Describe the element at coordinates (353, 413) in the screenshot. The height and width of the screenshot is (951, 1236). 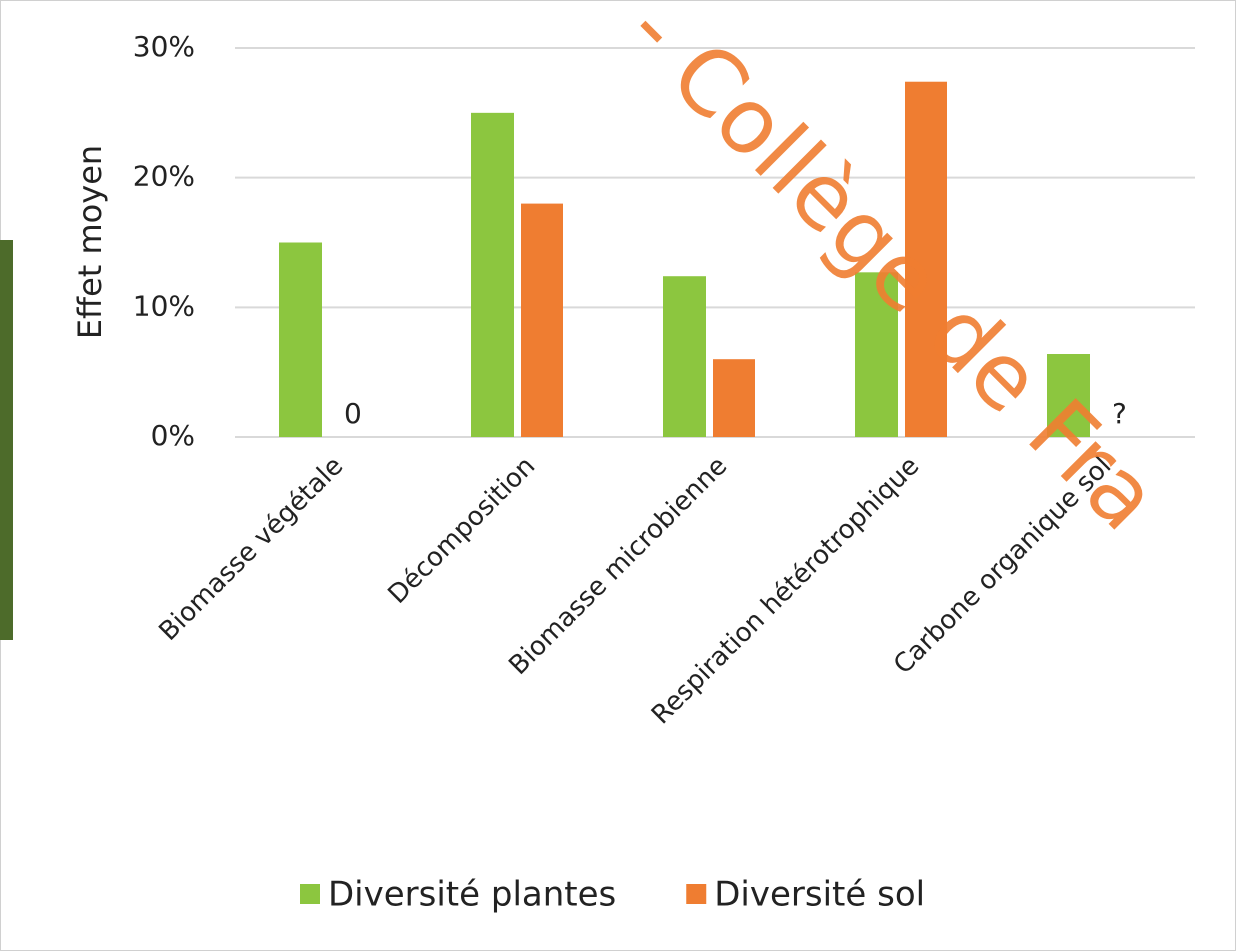
I see `value-label: 0` at that location.